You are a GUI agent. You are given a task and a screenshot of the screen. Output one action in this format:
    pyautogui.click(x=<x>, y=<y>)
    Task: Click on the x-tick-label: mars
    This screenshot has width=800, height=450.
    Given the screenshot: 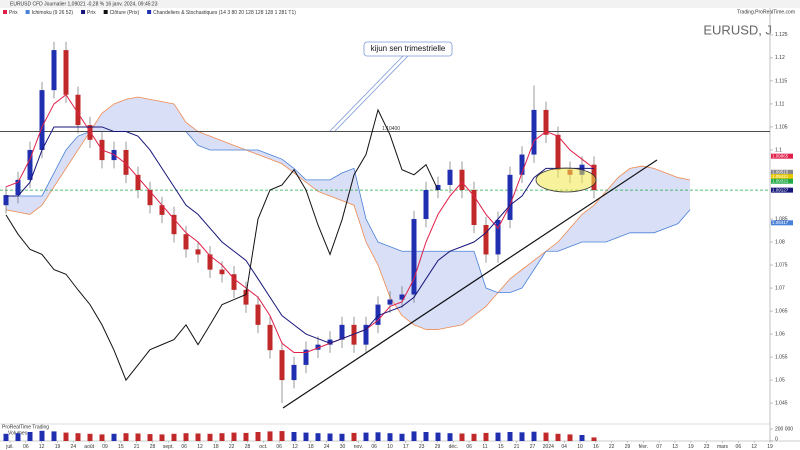 What is the action you would take?
    pyautogui.click(x=723, y=447)
    